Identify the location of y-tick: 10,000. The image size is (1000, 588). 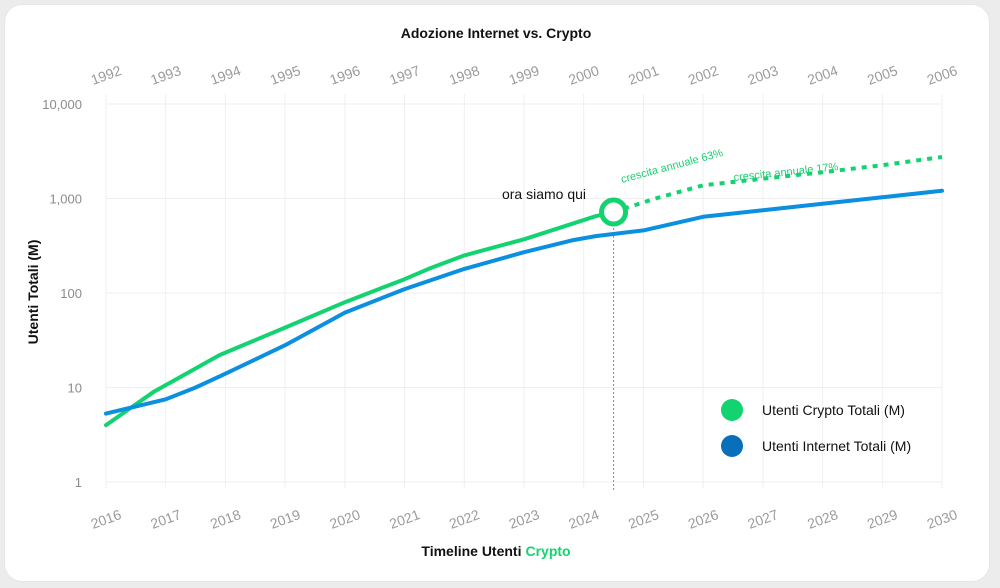
(62, 104).